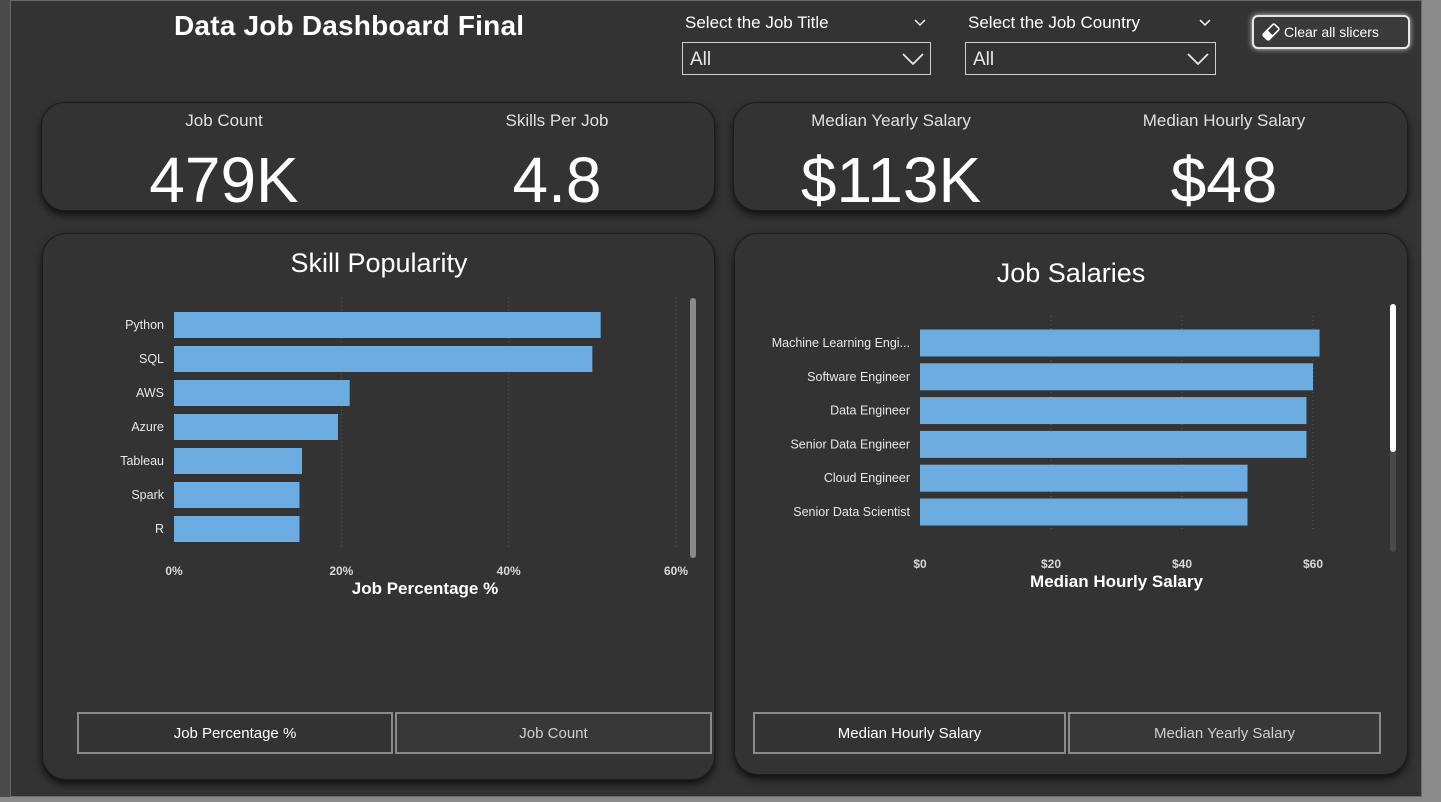 The image size is (1441, 802). What do you see at coordinates (147, 427) in the screenshot?
I see `skill-chart-category-label: Azure` at bounding box center [147, 427].